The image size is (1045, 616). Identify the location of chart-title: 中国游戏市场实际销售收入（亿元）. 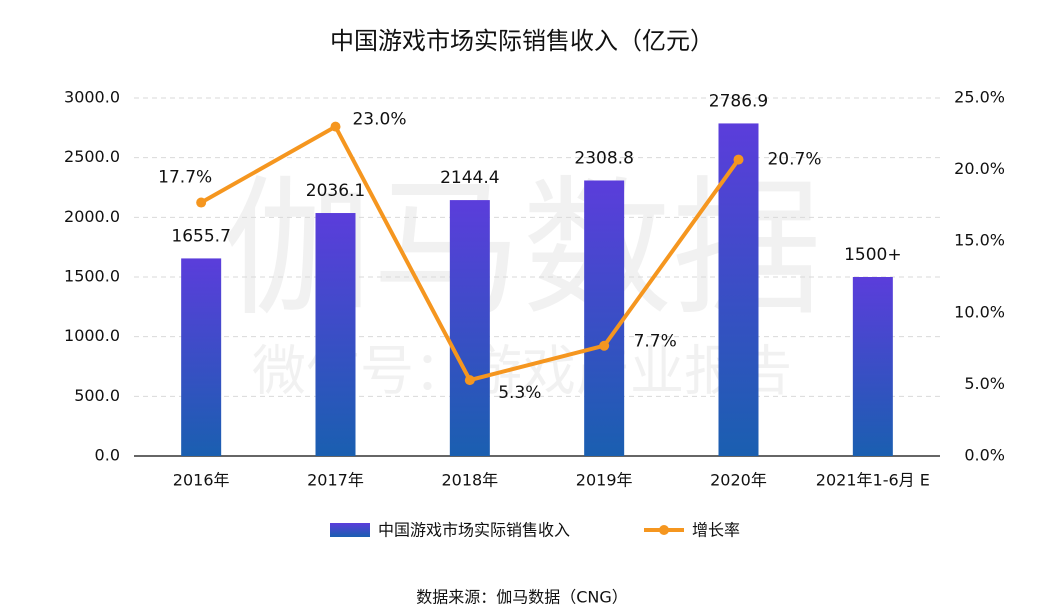
(522, 41).